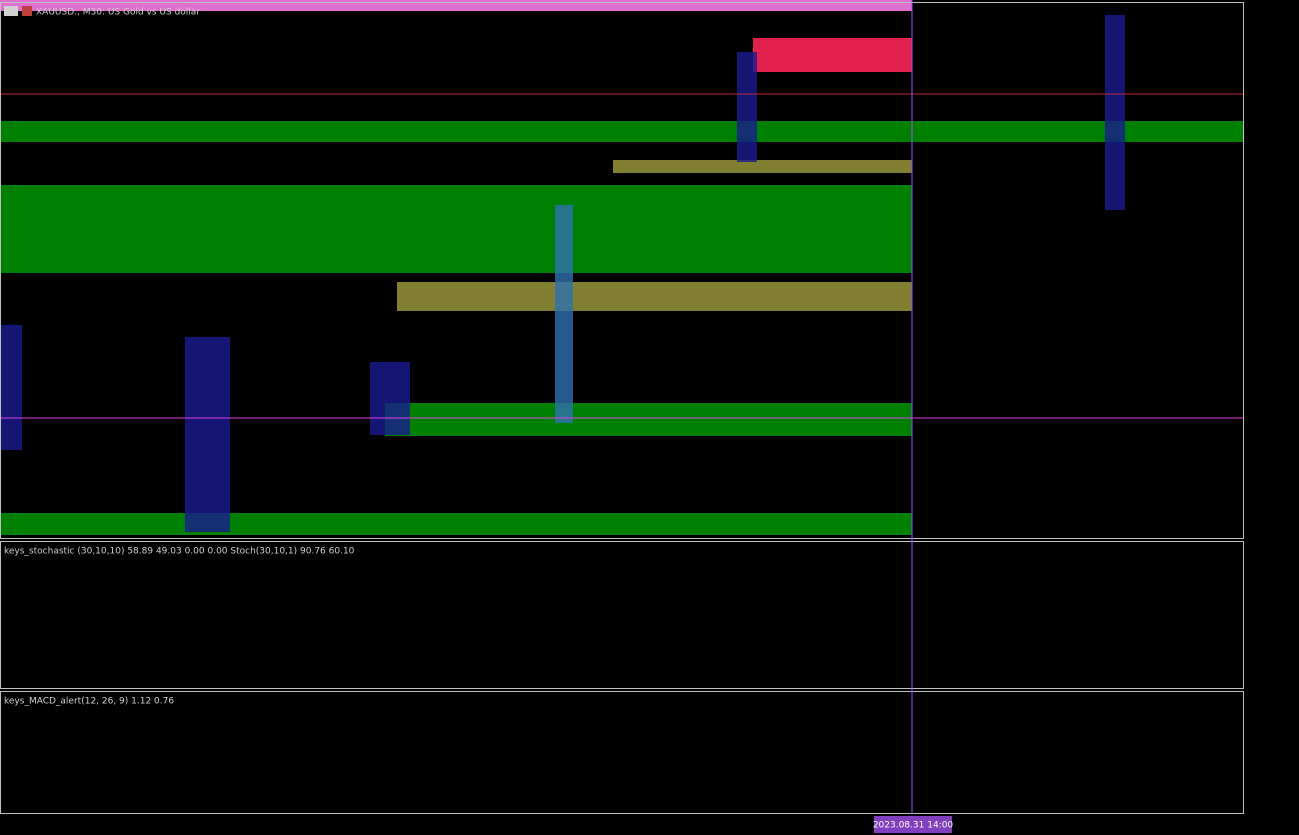 The height and width of the screenshot is (835, 1299). I want to click on panel-frame, so click(622, 752).